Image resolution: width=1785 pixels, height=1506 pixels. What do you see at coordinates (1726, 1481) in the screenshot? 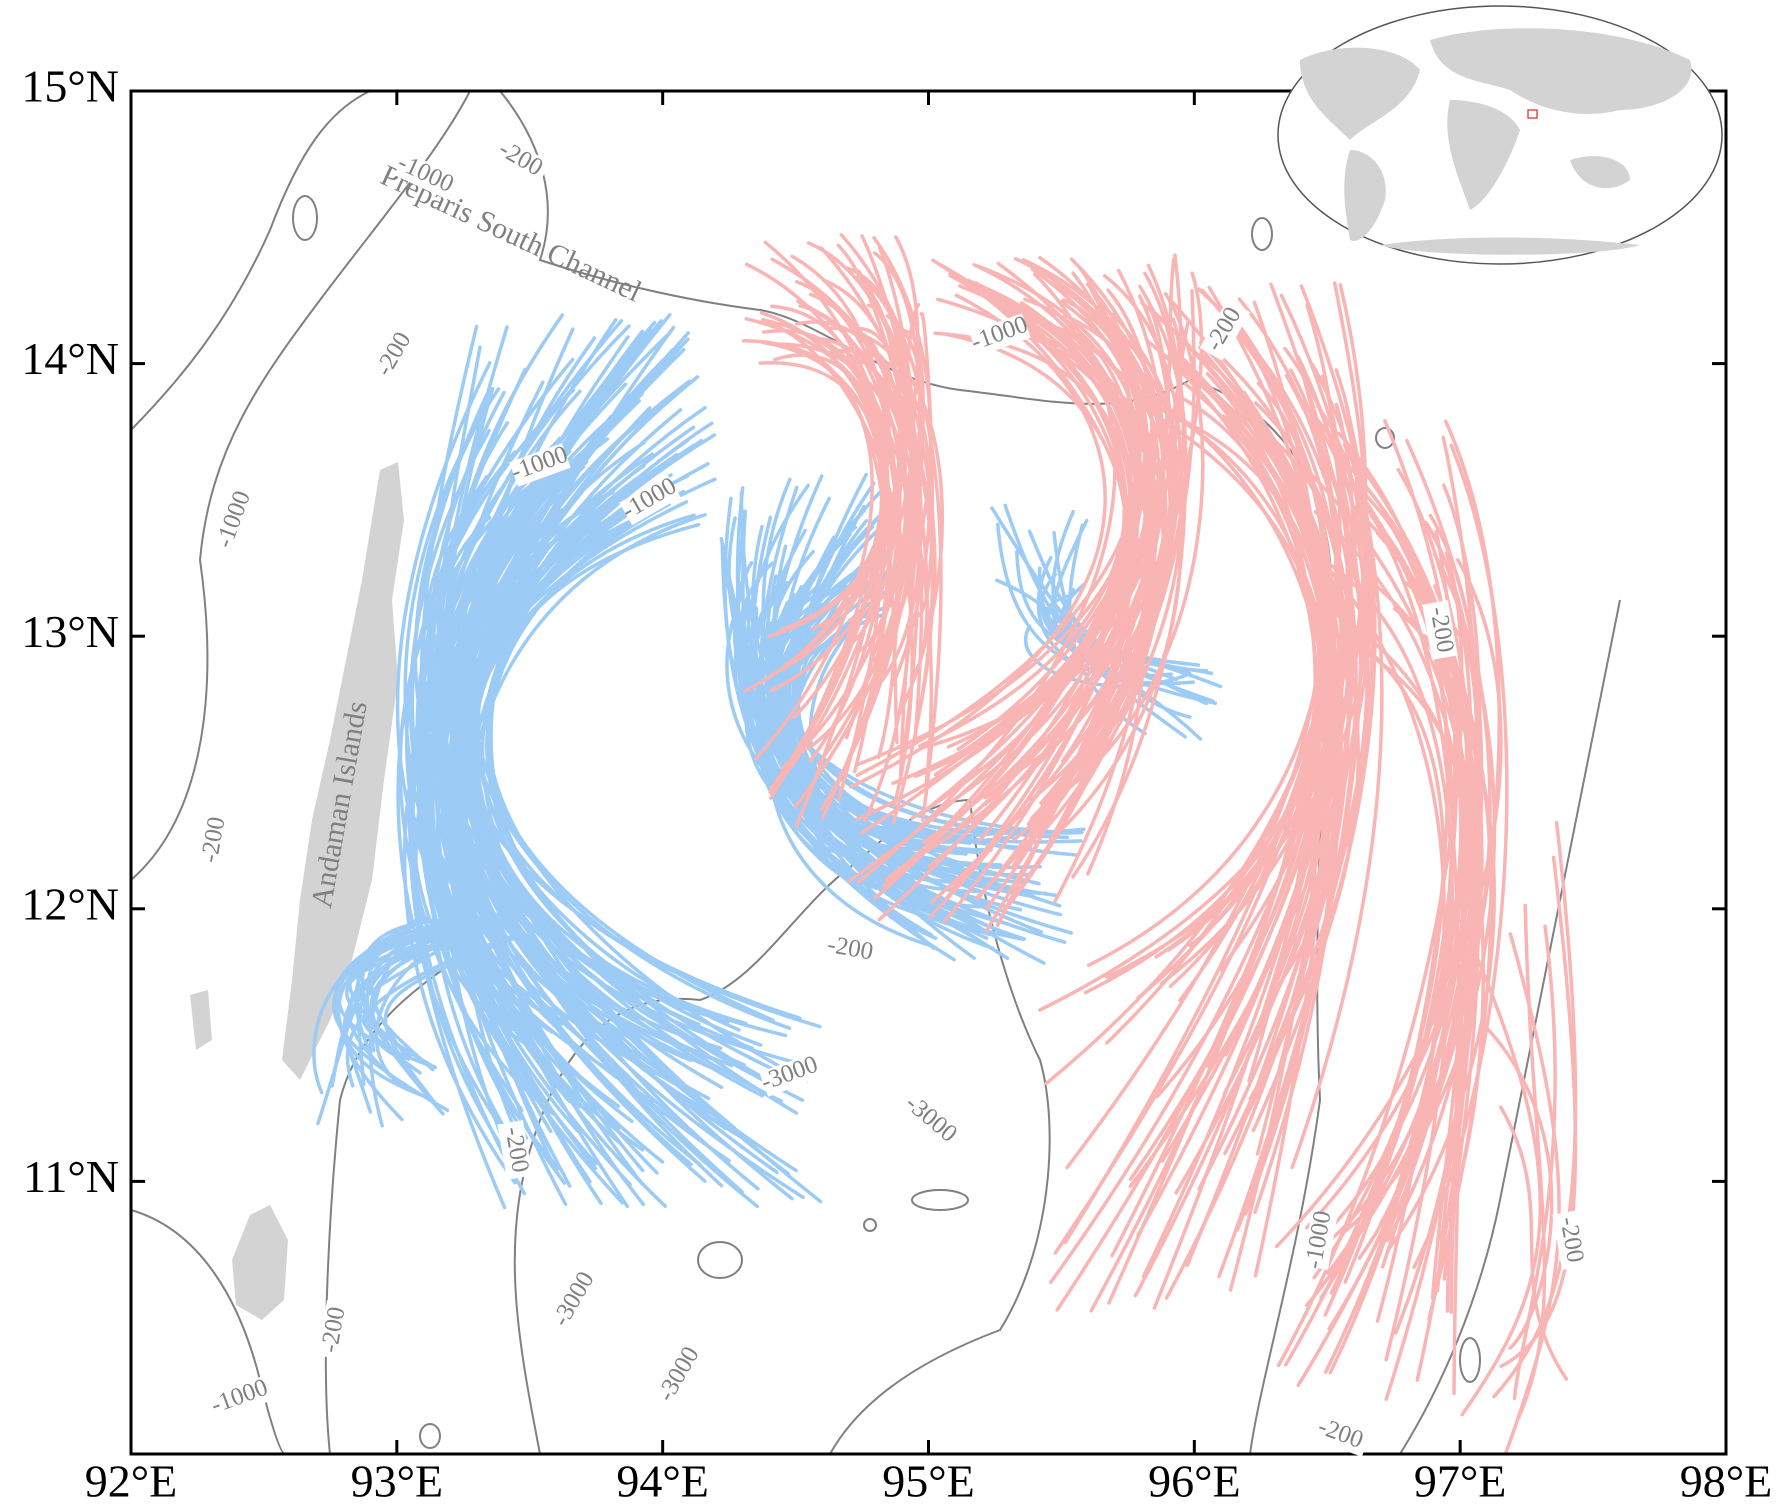
I see `x-tick-label: 98°E` at bounding box center [1726, 1481].